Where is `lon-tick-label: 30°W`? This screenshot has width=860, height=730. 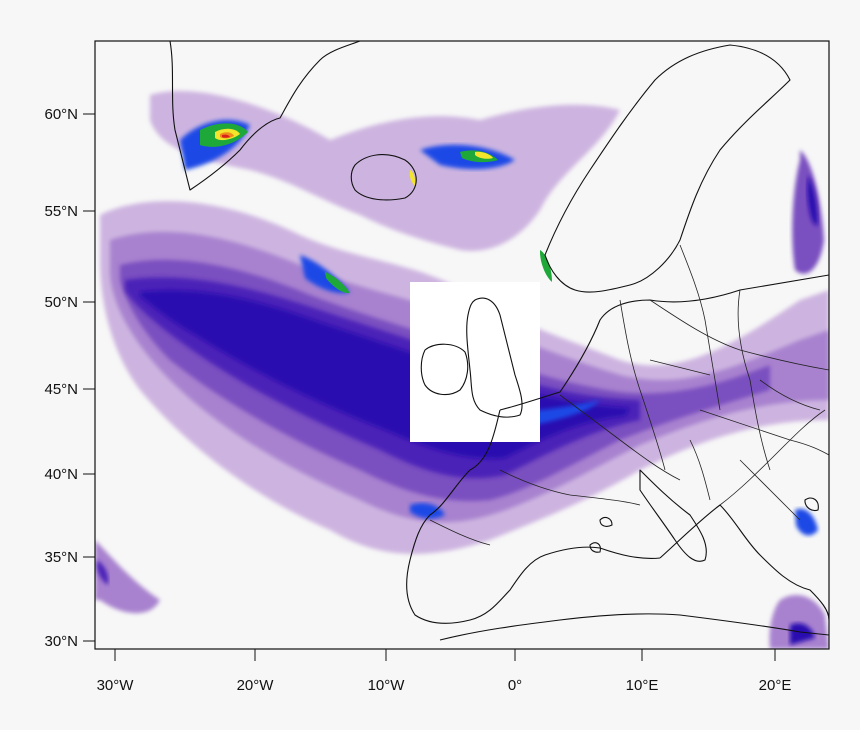
lon-tick-label: 30°W is located at coordinates (116, 685).